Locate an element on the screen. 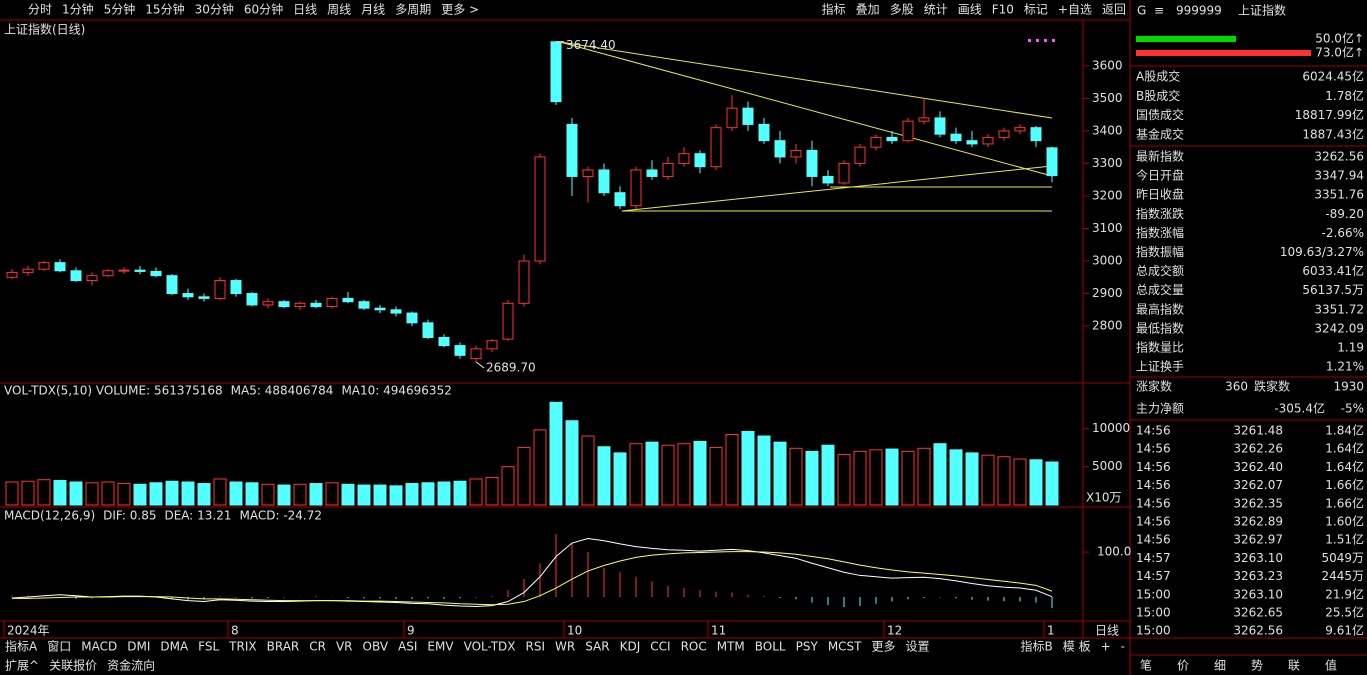 The image size is (1367, 675). indicator-tab: MTM is located at coordinates (731, 647).